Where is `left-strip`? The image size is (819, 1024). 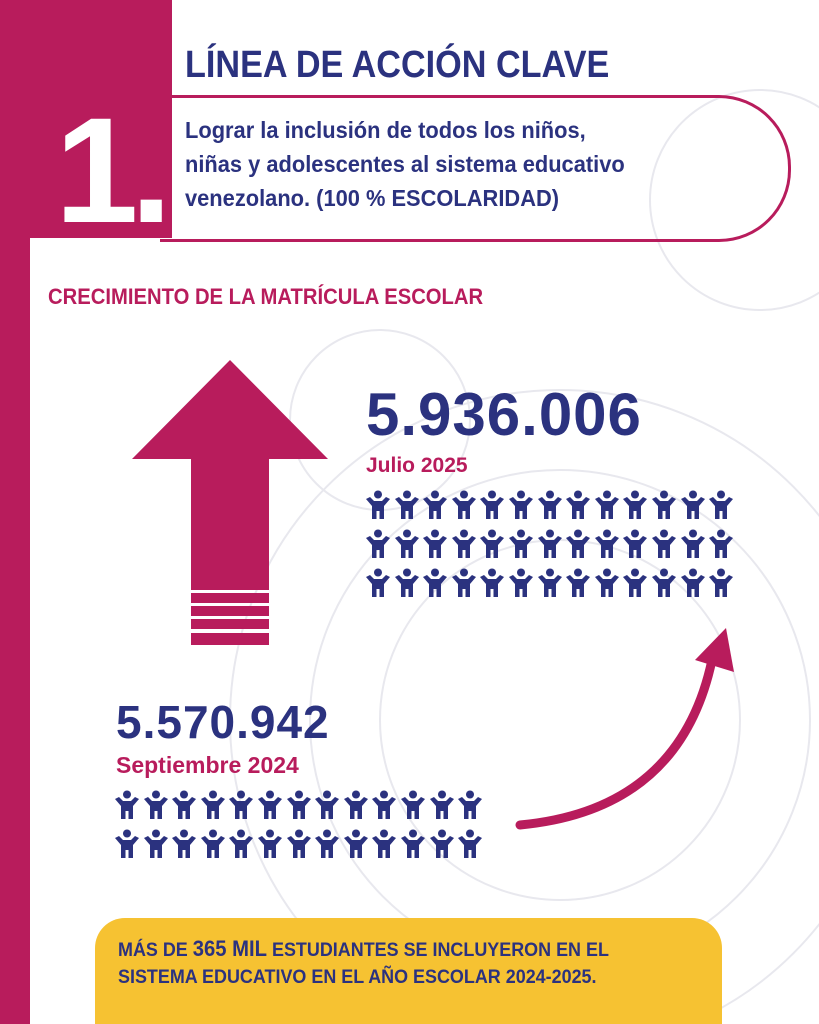 left-strip is located at coordinates (15, 631).